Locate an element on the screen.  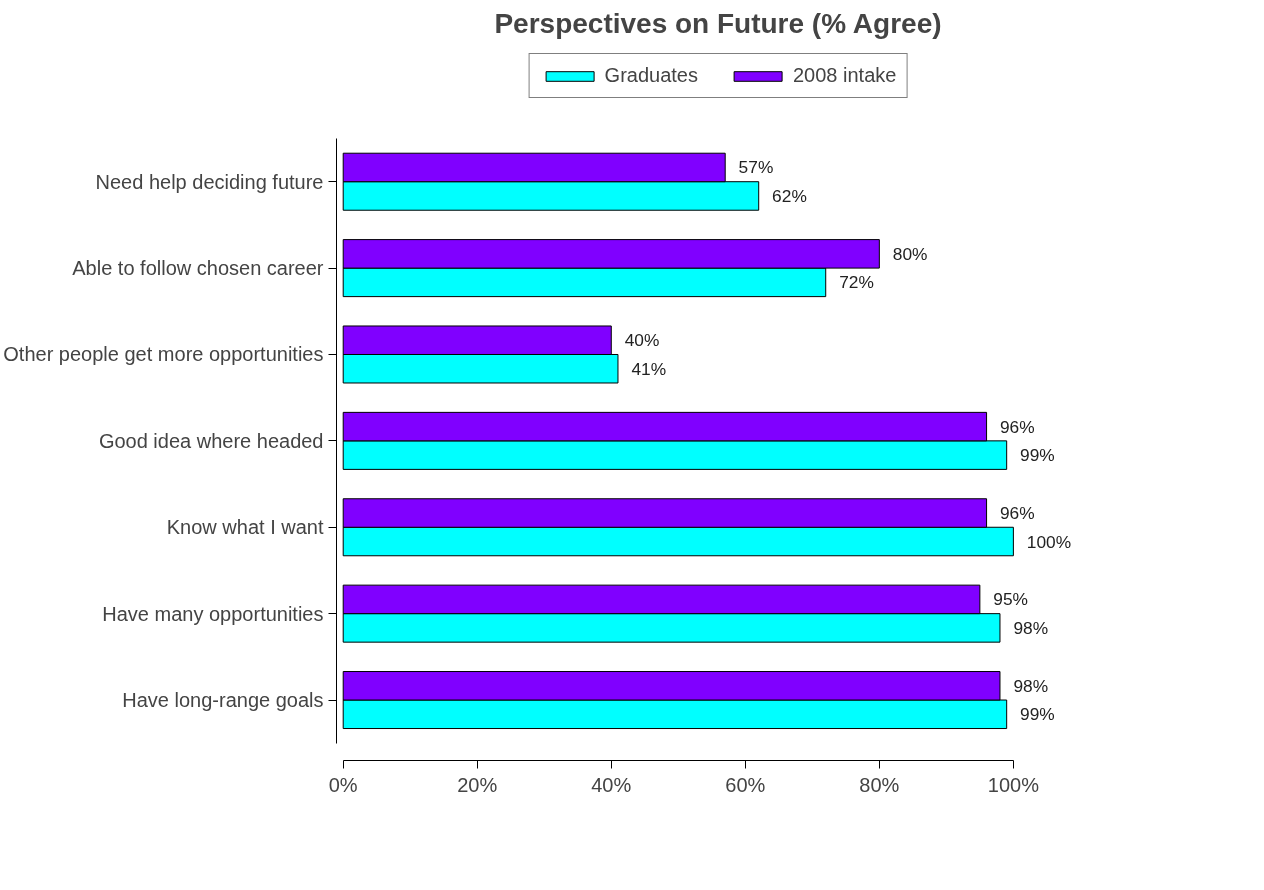
y-tick-label: Have many opportunities is located at coordinates (213, 613).